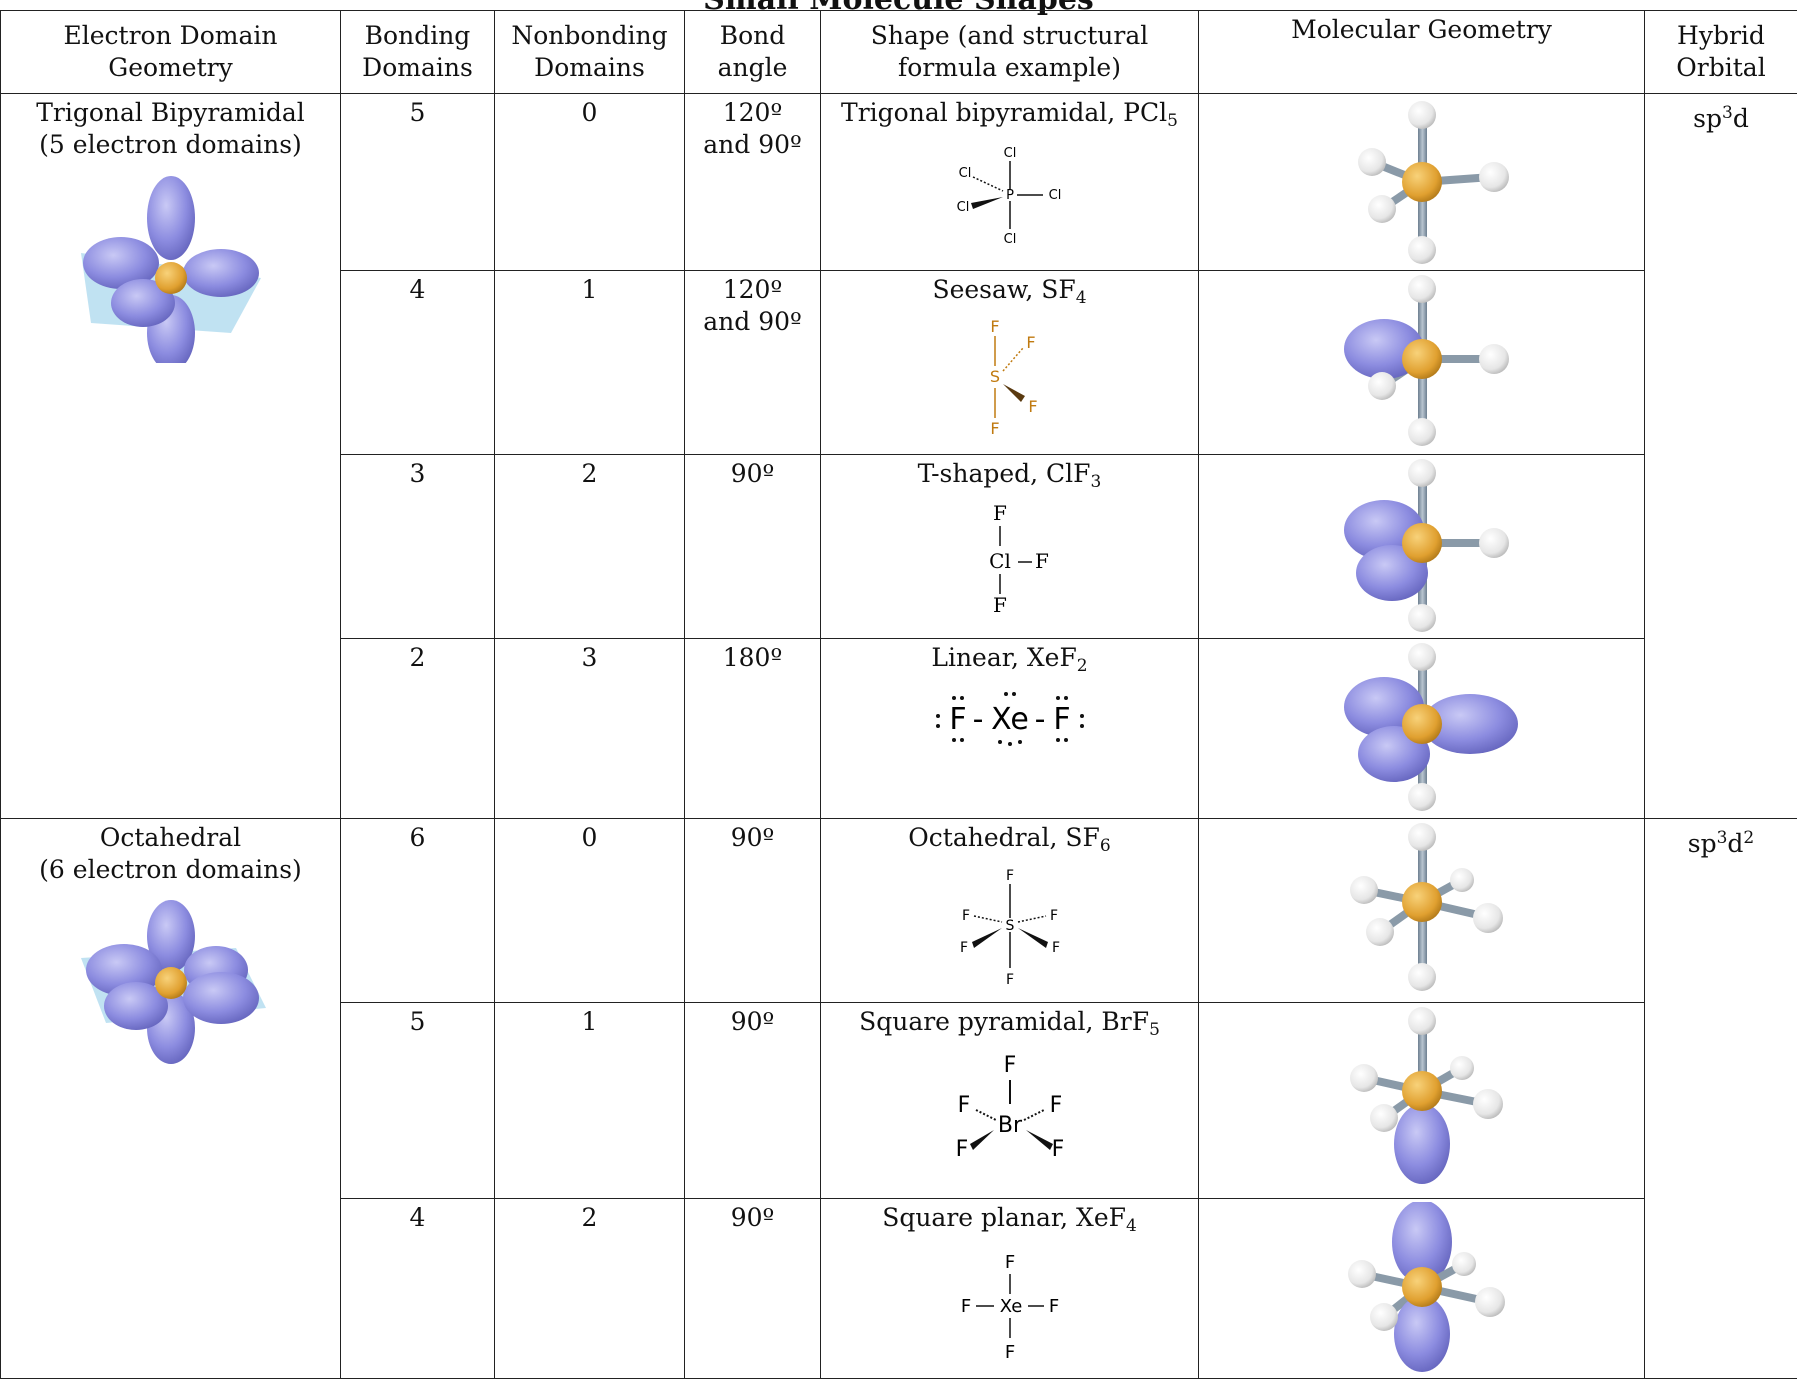 The image size is (1797, 1379). What do you see at coordinates (170, 113) in the screenshot?
I see `edg-label: Trigonal Bipyramidal` at bounding box center [170, 113].